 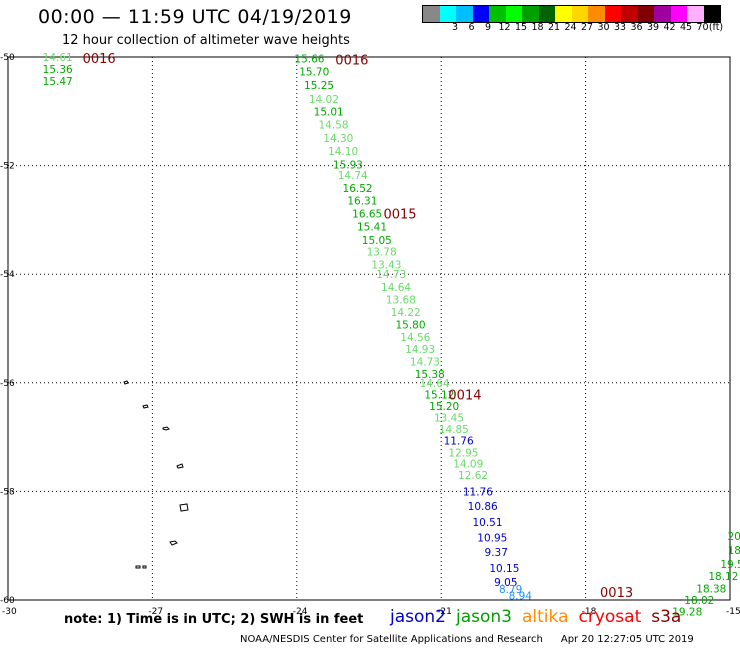 I want to click on wave-height-label: 13.43, so click(x=386, y=265).